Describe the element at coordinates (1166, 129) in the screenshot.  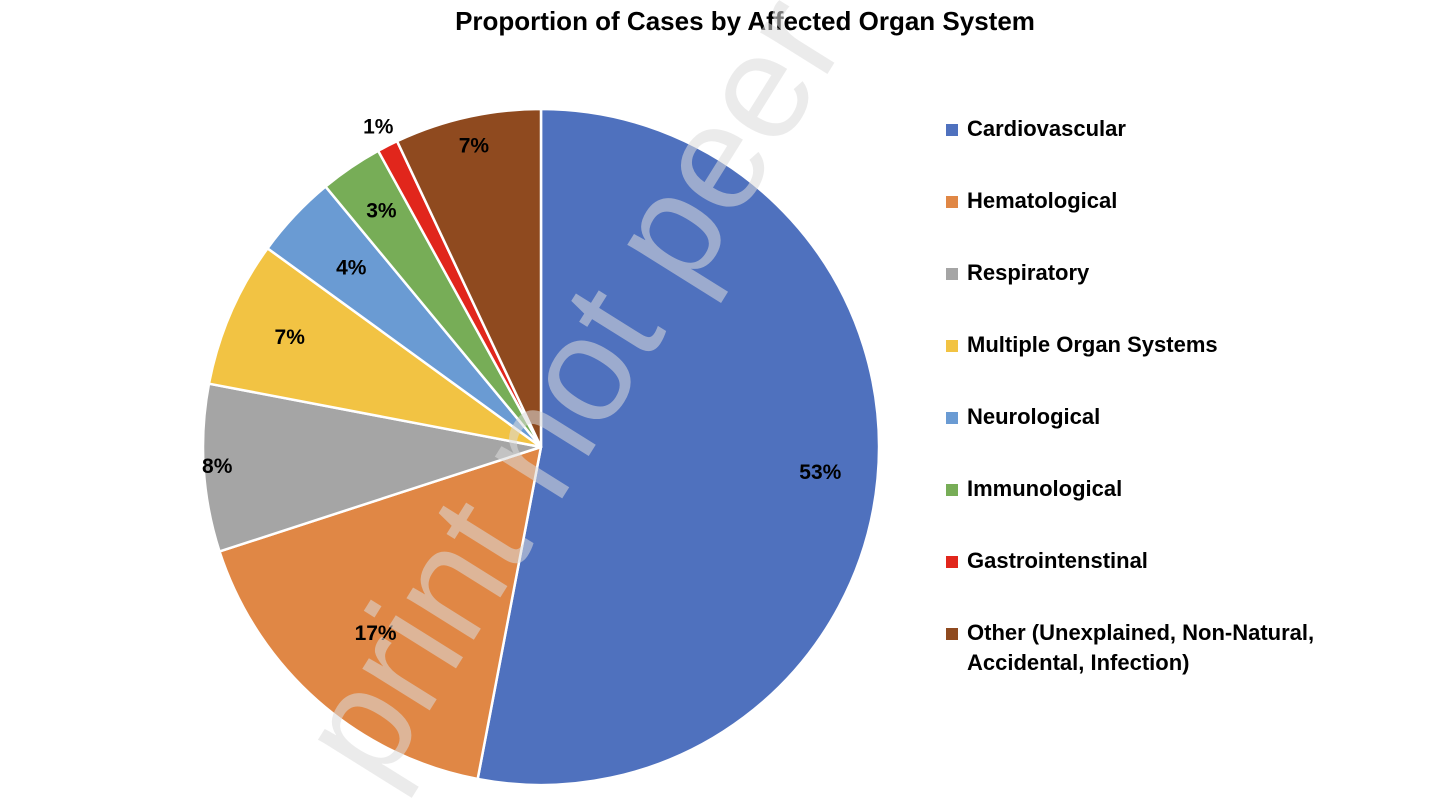
I see `legend-item-cardiovascular: Cardiovascular` at that location.